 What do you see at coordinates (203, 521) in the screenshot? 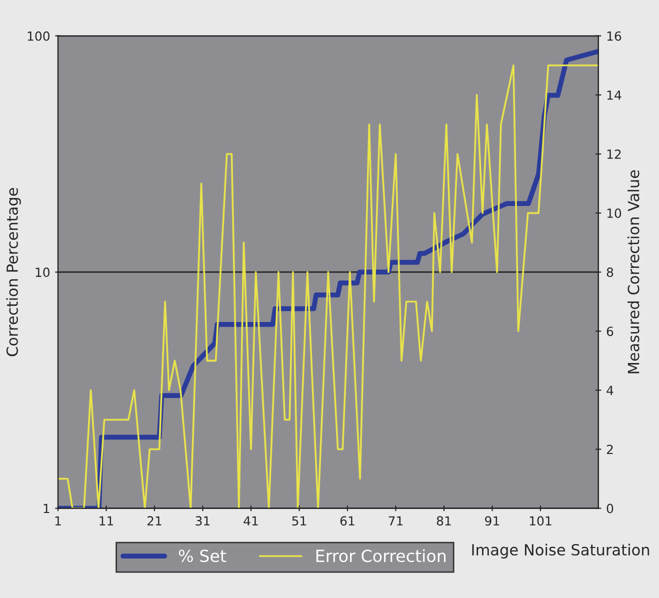
I see `x-tick-label: 31` at bounding box center [203, 521].